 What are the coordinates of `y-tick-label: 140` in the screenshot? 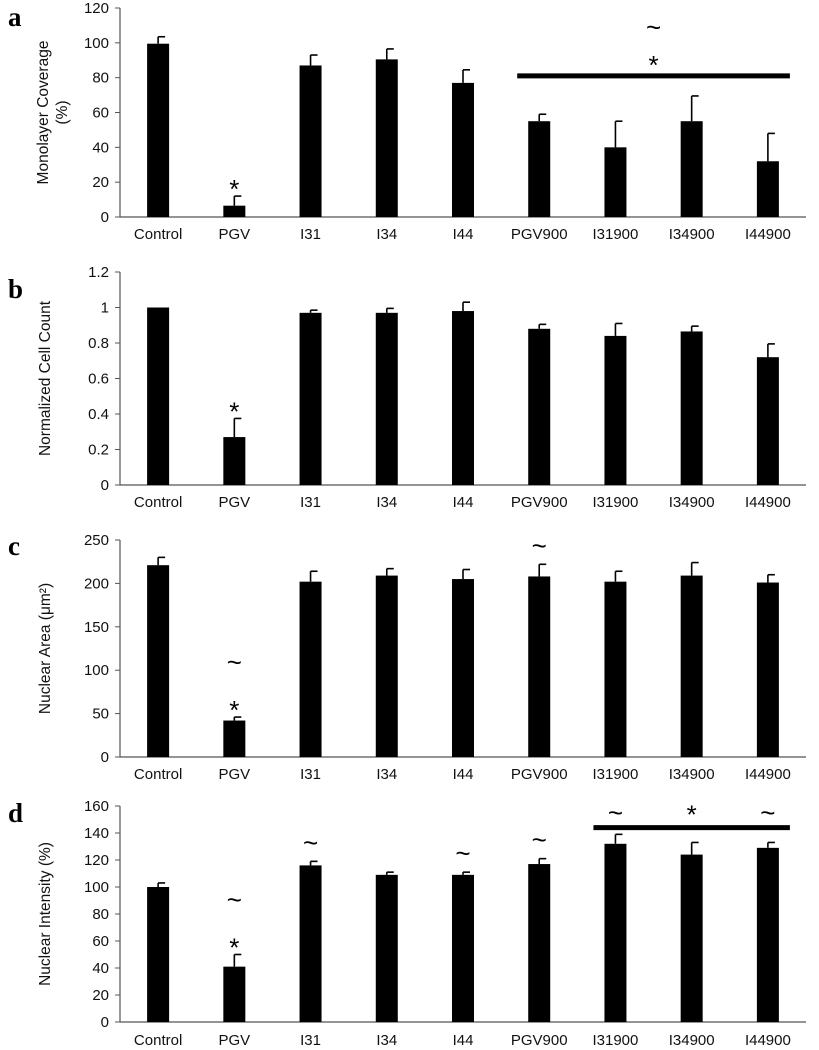 It's located at (96, 833).